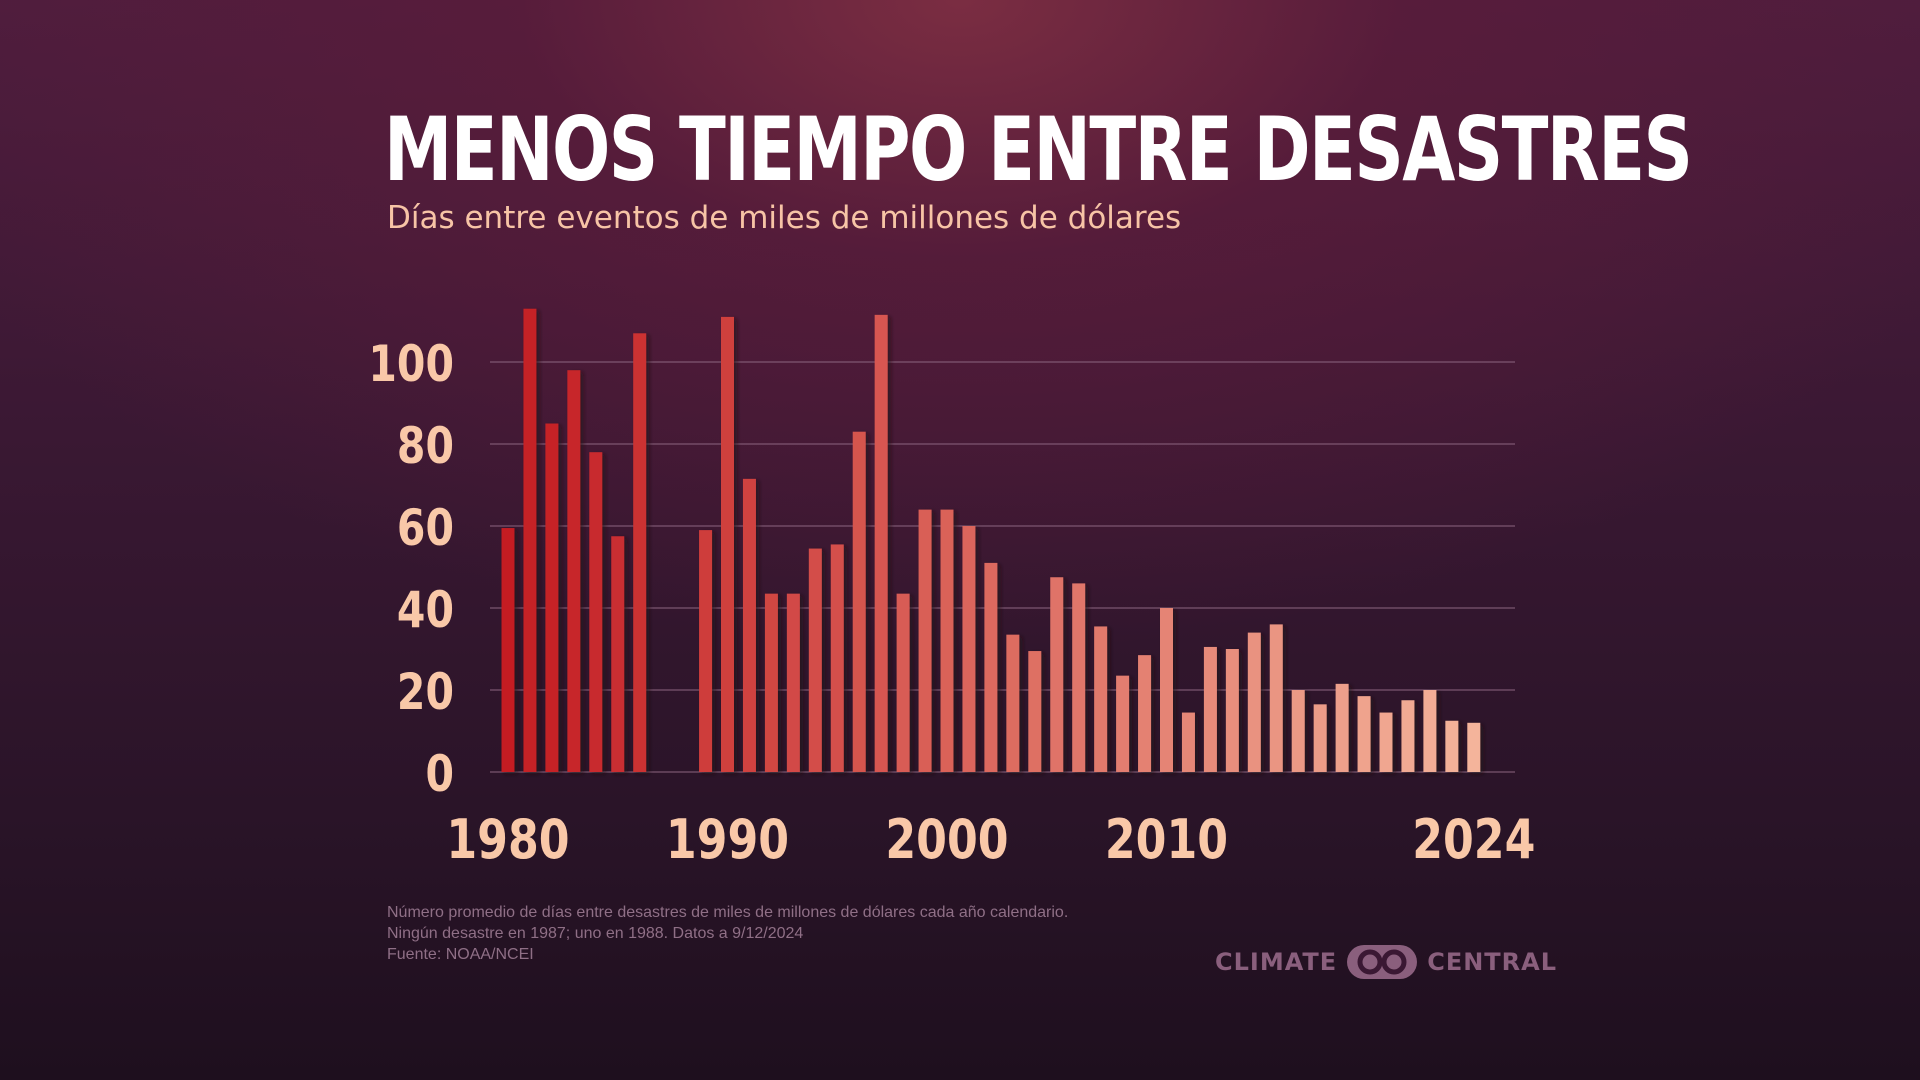 The width and height of the screenshot is (1920, 1080). Describe the element at coordinates (1364, 734) in the screenshot. I see `bar-2019` at that location.